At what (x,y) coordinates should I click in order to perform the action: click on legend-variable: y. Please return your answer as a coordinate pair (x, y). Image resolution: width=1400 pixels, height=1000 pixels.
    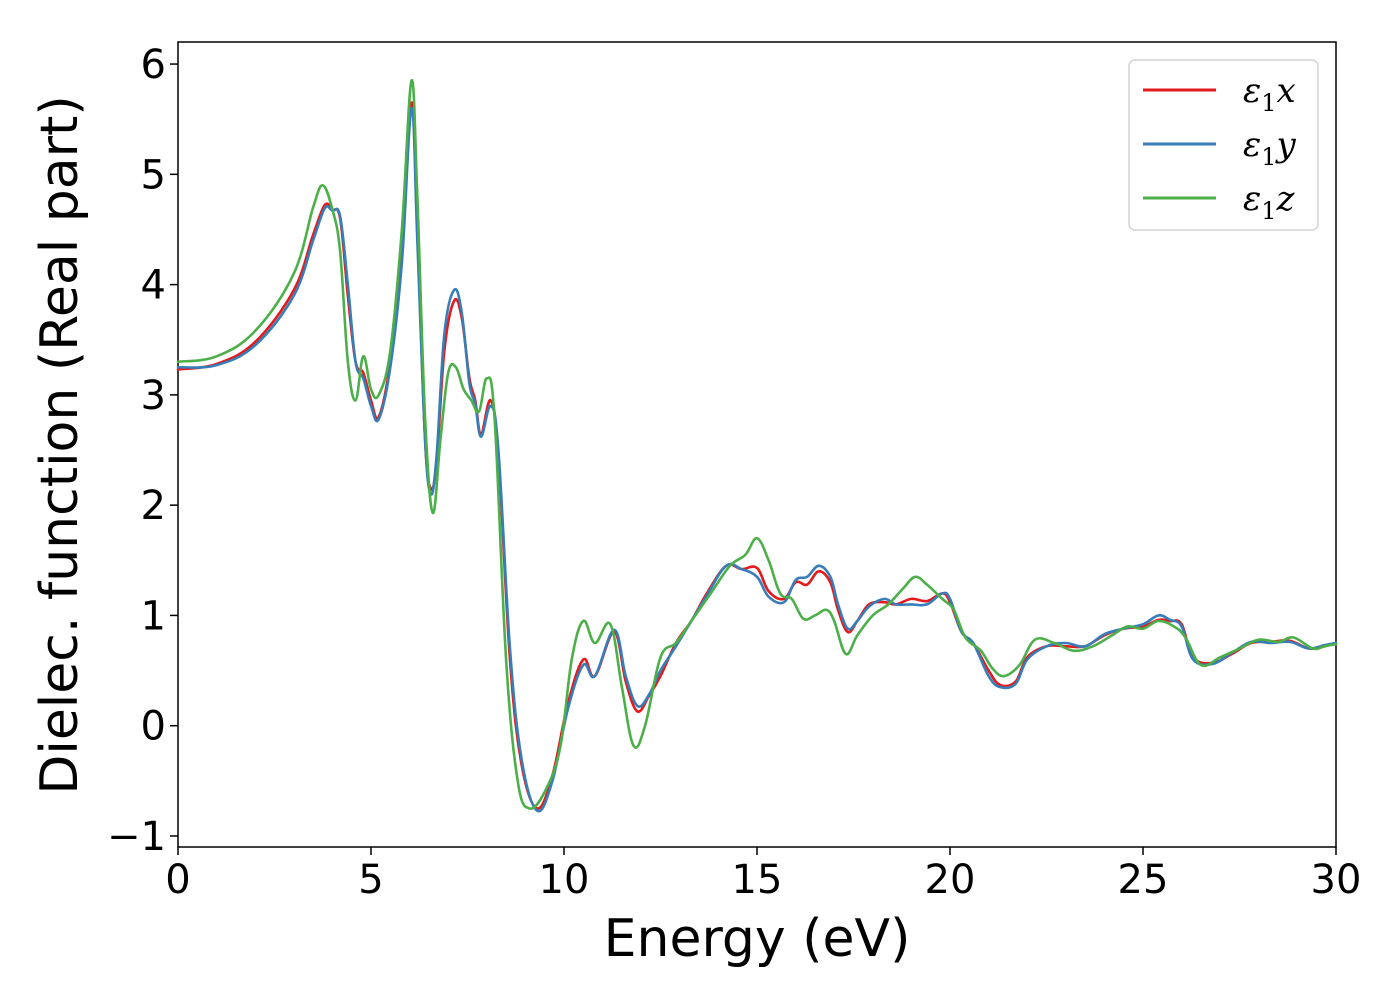
    Looking at the image, I should click on (1286, 145).